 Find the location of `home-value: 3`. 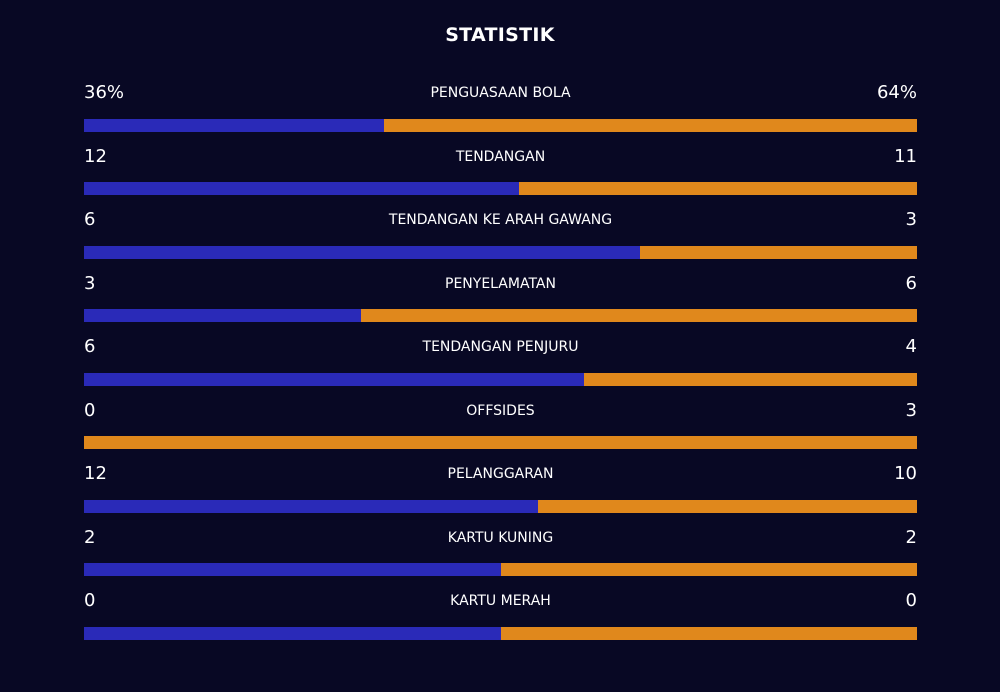

home-value: 3 is located at coordinates (90, 283).